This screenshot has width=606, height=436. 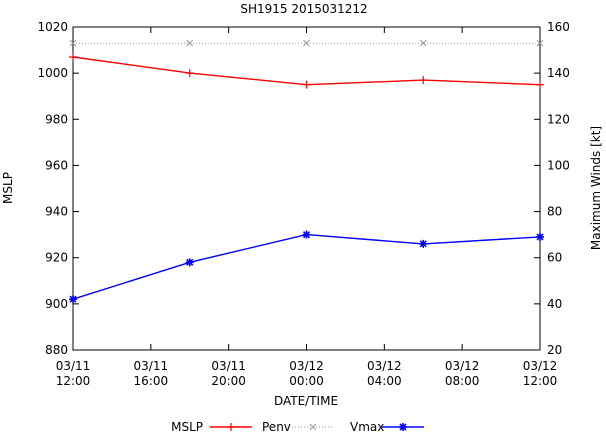 I want to click on y2-axis-label: Maximum Winds [kt], so click(x=596, y=188).